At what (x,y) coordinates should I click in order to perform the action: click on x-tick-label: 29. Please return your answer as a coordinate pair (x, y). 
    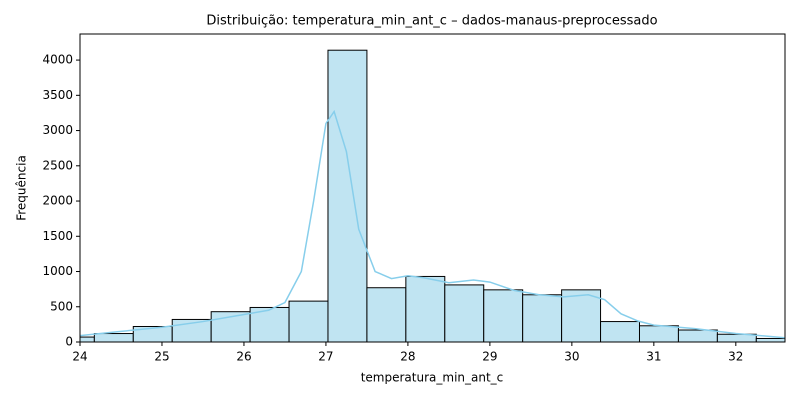
    Looking at the image, I should click on (489, 357).